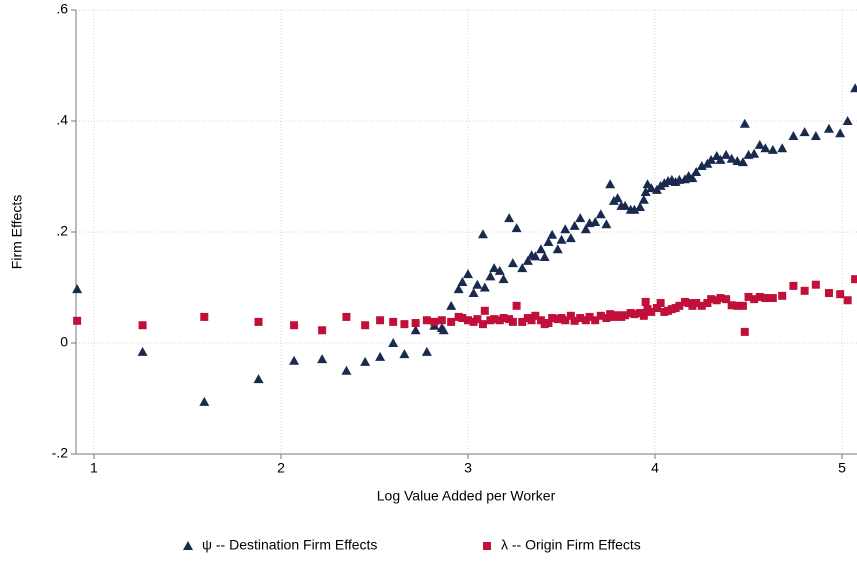 The height and width of the screenshot is (561, 857). What do you see at coordinates (289, 545) in the screenshot?
I see `legend-label: ψ -- Destination Firm Effects` at bounding box center [289, 545].